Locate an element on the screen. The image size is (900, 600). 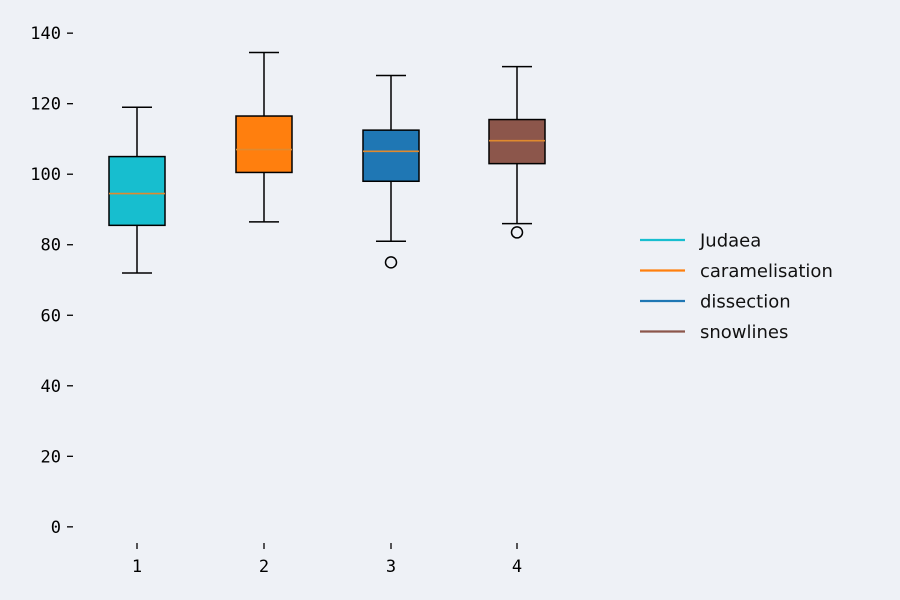
y-axis: 0 20 40 60 80 100 120 140 is located at coordinates (51, 281).